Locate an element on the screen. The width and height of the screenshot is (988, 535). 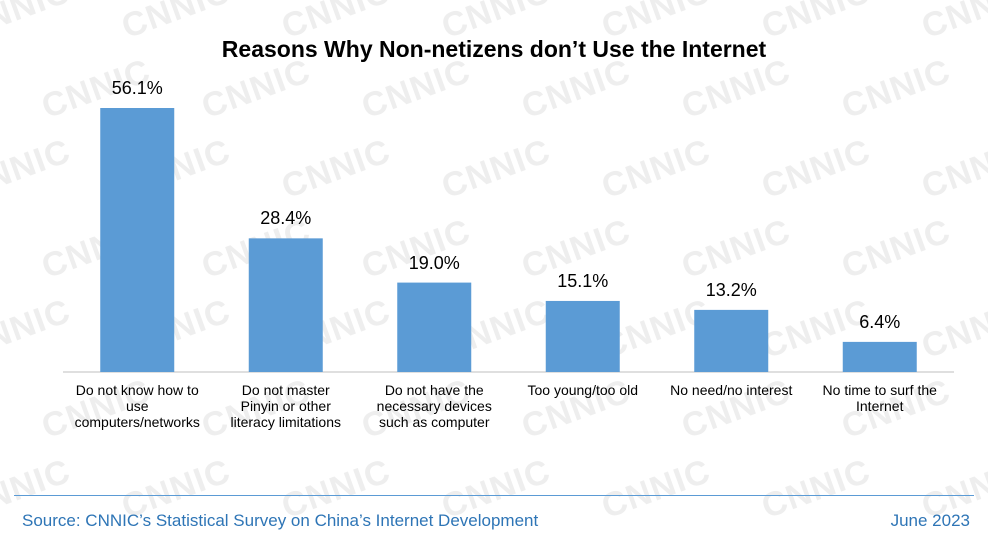
category-label-line: Too young/too old is located at coordinates (583, 390).